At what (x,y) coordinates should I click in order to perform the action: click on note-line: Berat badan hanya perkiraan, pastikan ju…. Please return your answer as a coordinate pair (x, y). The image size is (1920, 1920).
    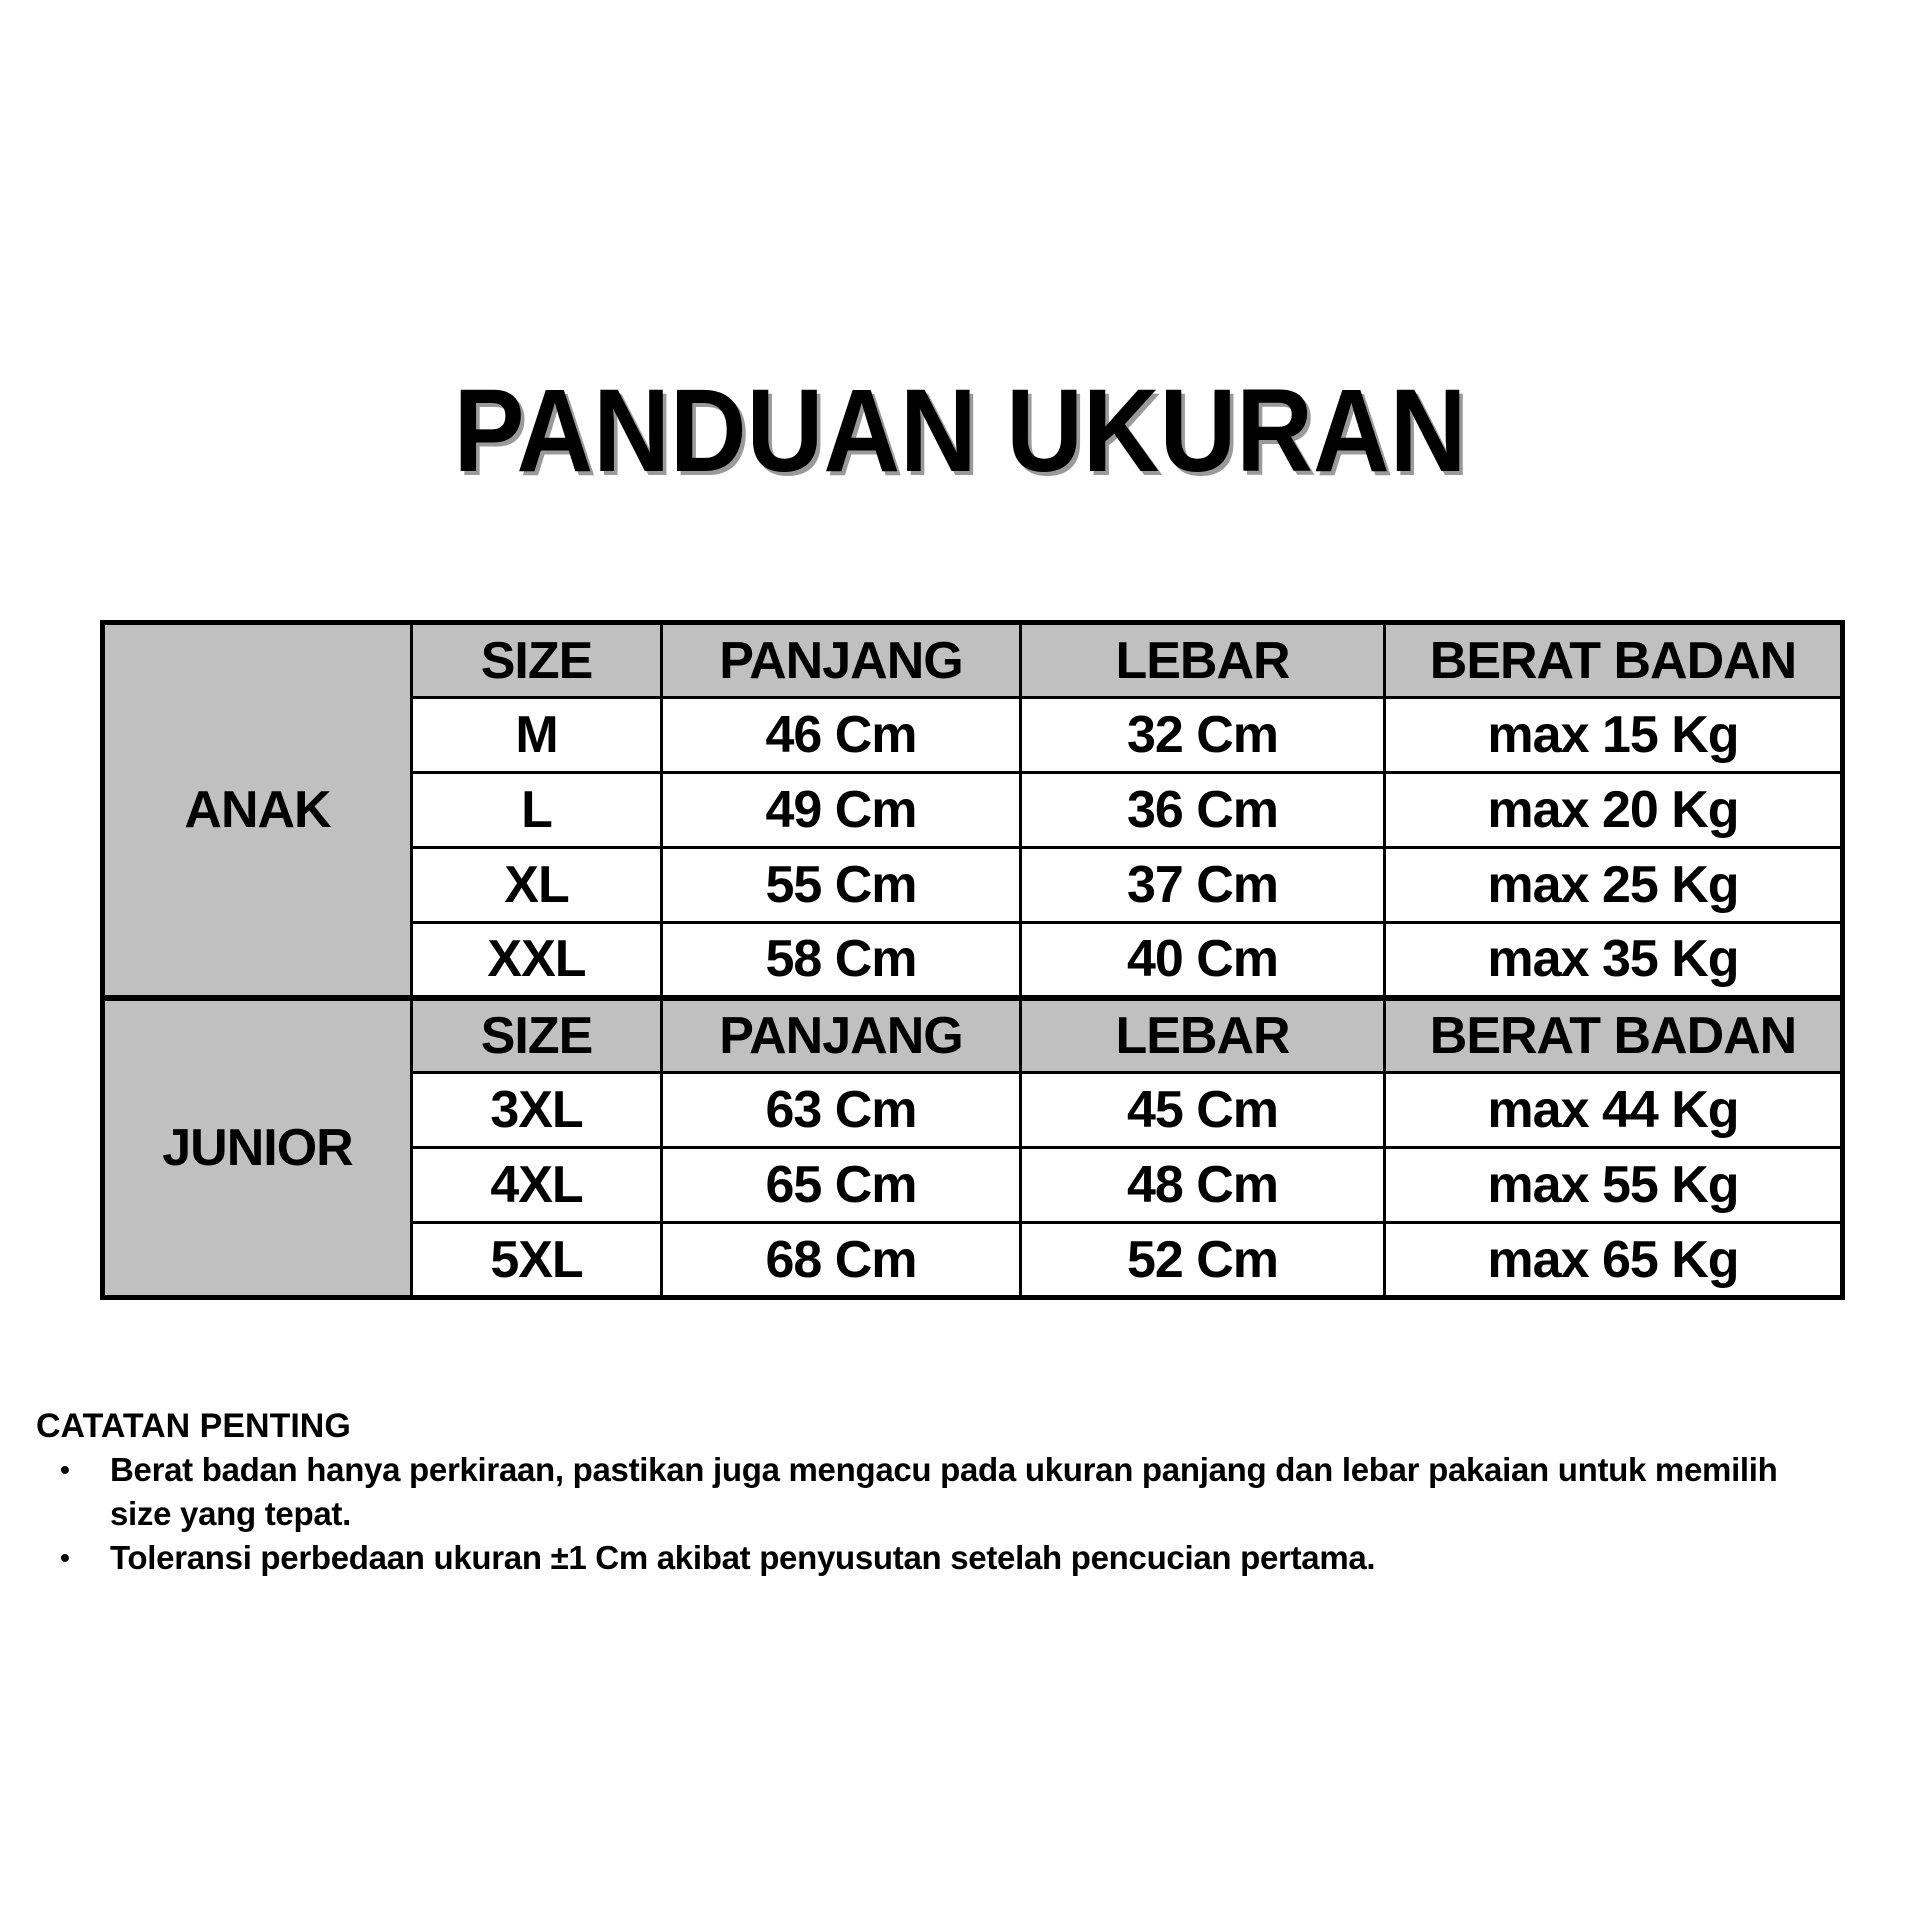
    Looking at the image, I should click on (944, 1469).